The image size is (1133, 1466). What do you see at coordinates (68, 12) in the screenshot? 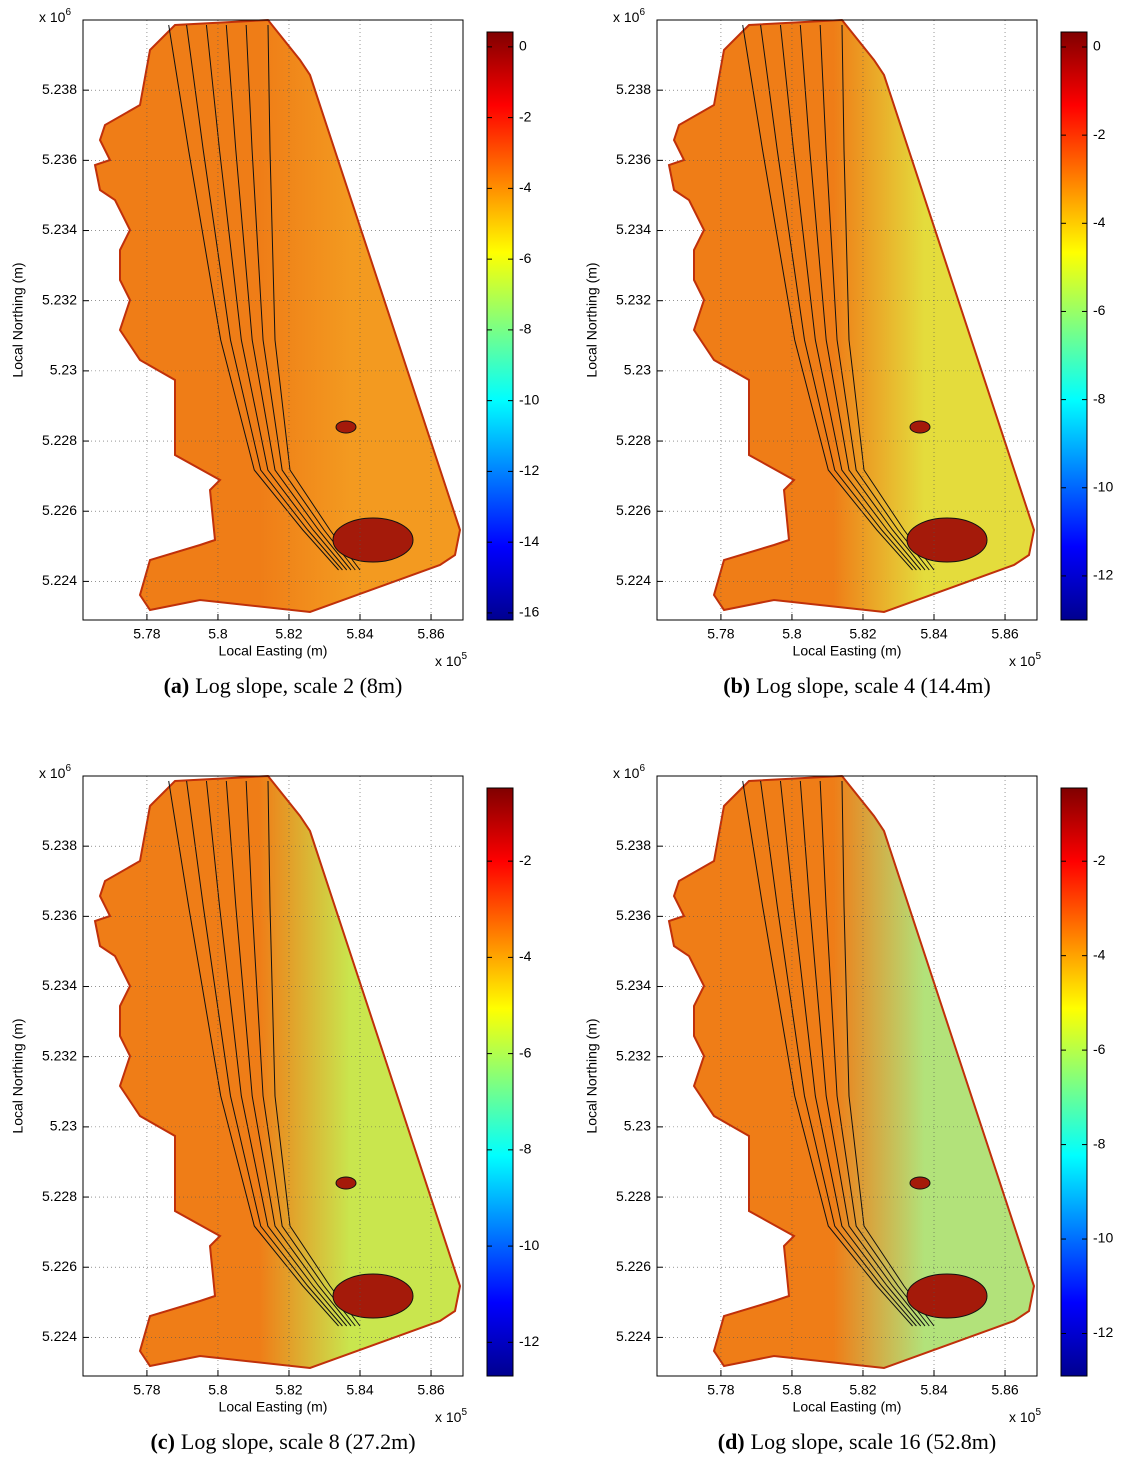
I see `multiplier-exponent: 6` at bounding box center [68, 12].